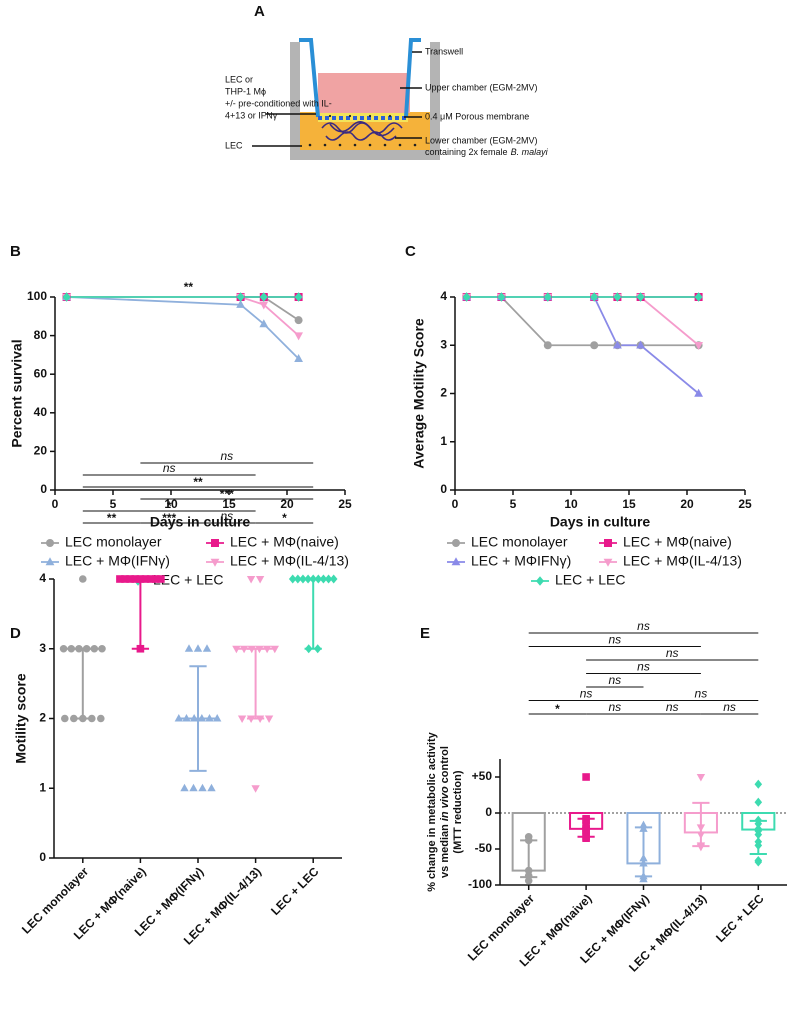  I want to click on panel-label: D, so click(15, 633).